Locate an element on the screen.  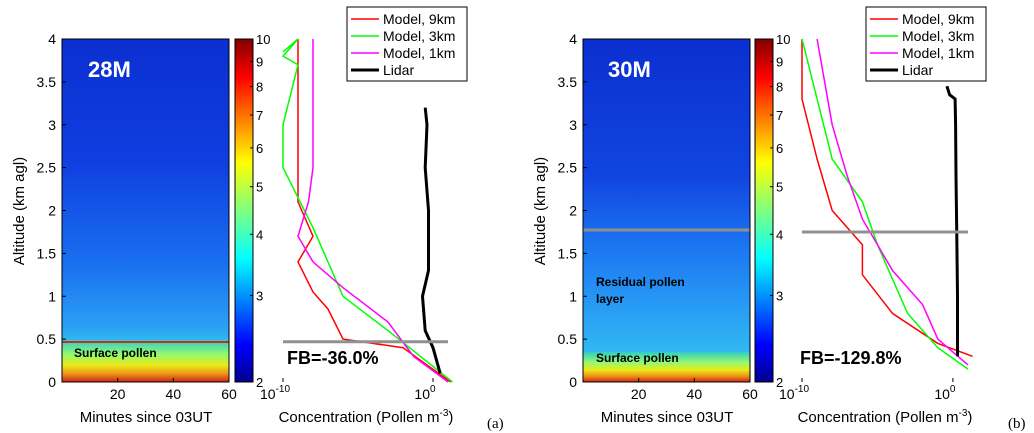
annotation-surface-pollen-b: Surface pollen is located at coordinates (637, 358).